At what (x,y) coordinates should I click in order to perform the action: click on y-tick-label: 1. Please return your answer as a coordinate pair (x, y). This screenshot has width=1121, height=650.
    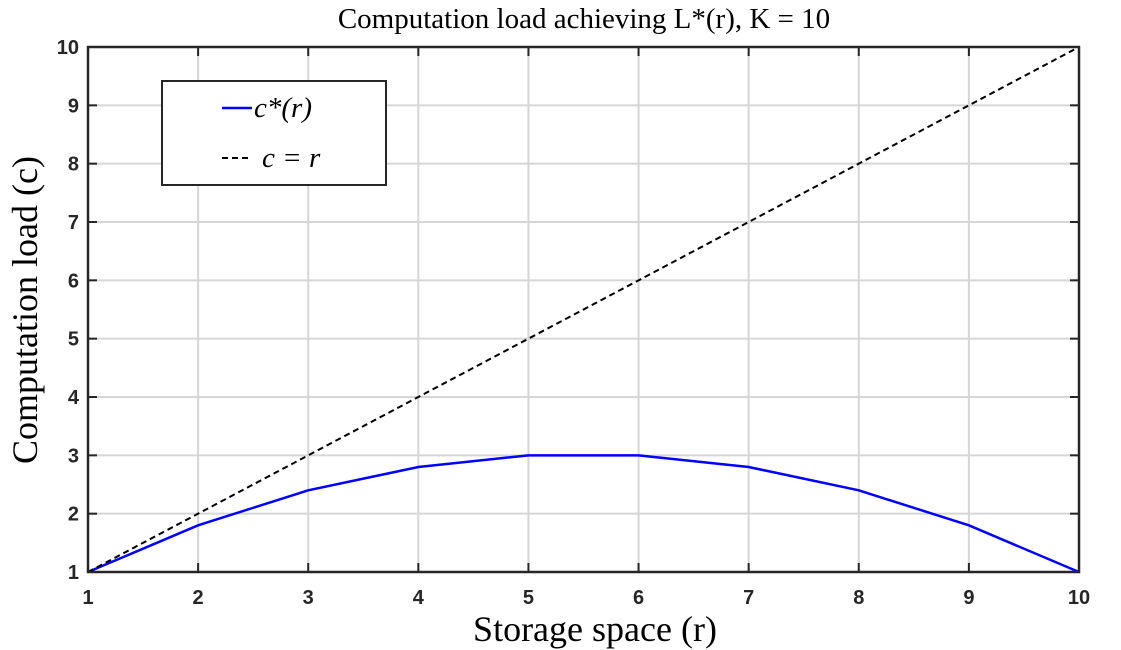
    Looking at the image, I should click on (73, 573).